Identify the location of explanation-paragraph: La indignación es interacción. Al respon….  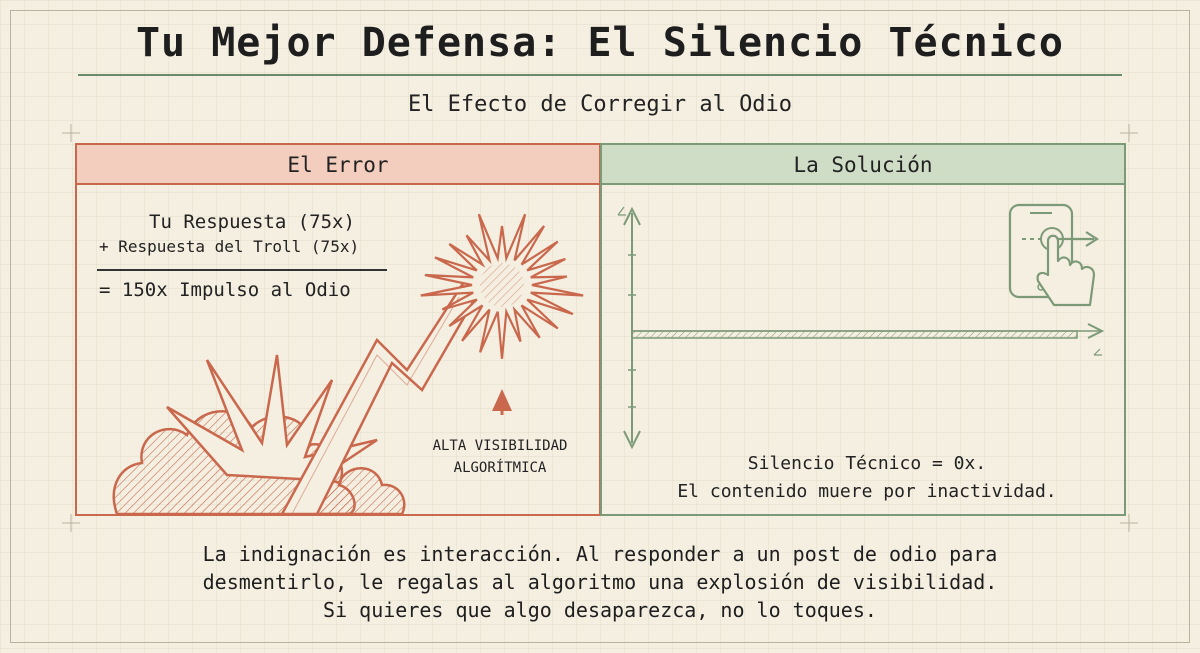
(600, 582).